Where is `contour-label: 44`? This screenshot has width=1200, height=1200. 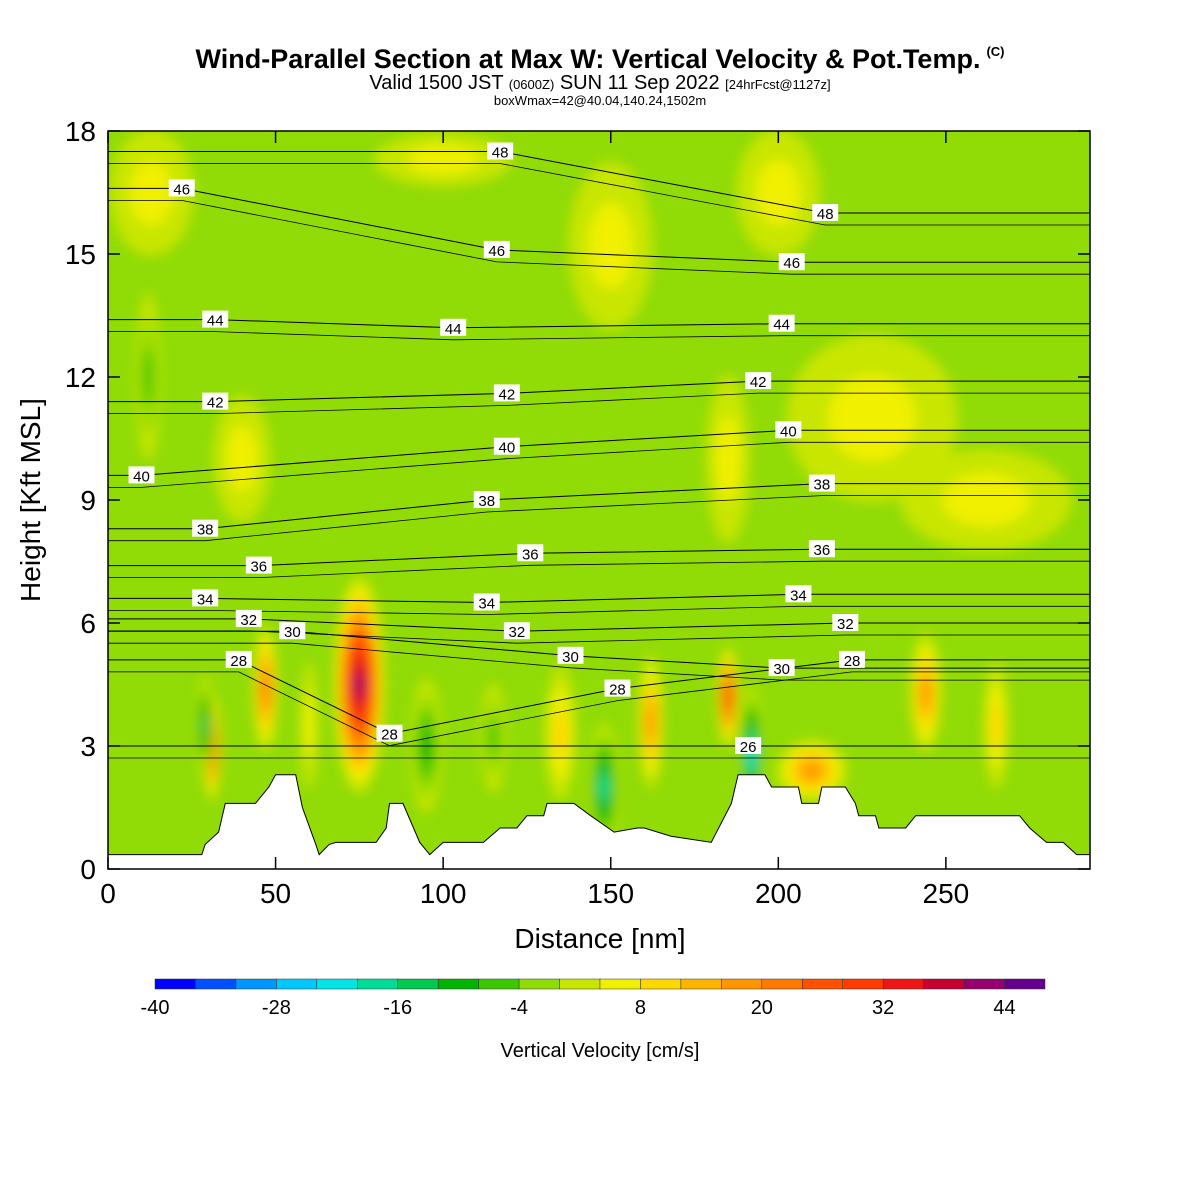
contour-label: 44 is located at coordinates (215, 320).